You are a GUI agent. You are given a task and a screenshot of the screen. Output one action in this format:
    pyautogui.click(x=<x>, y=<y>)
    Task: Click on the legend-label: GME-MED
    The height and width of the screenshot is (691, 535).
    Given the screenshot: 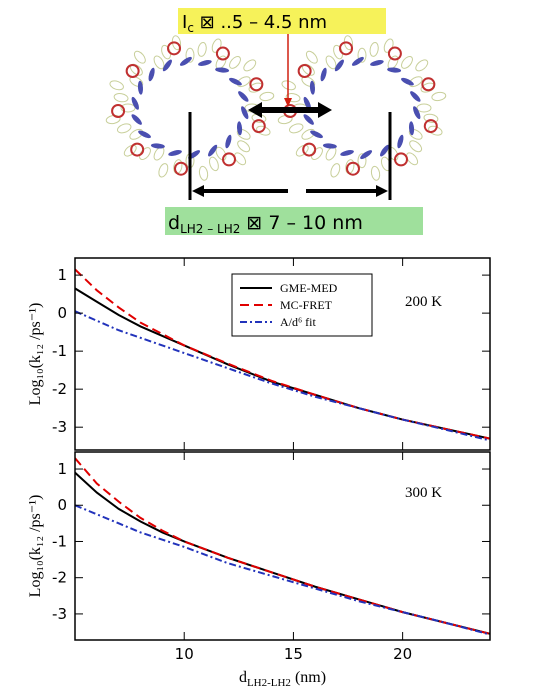 What is the action you would take?
    pyautogui.click(x=309, y=288)
    